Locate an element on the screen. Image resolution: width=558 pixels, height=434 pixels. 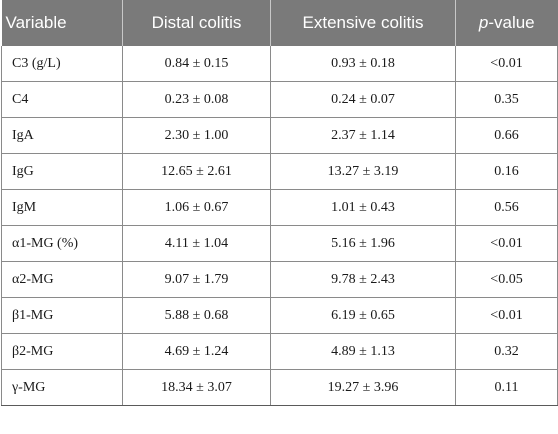
cell-p-value: 0.35 is located at coordinates (506, 99).